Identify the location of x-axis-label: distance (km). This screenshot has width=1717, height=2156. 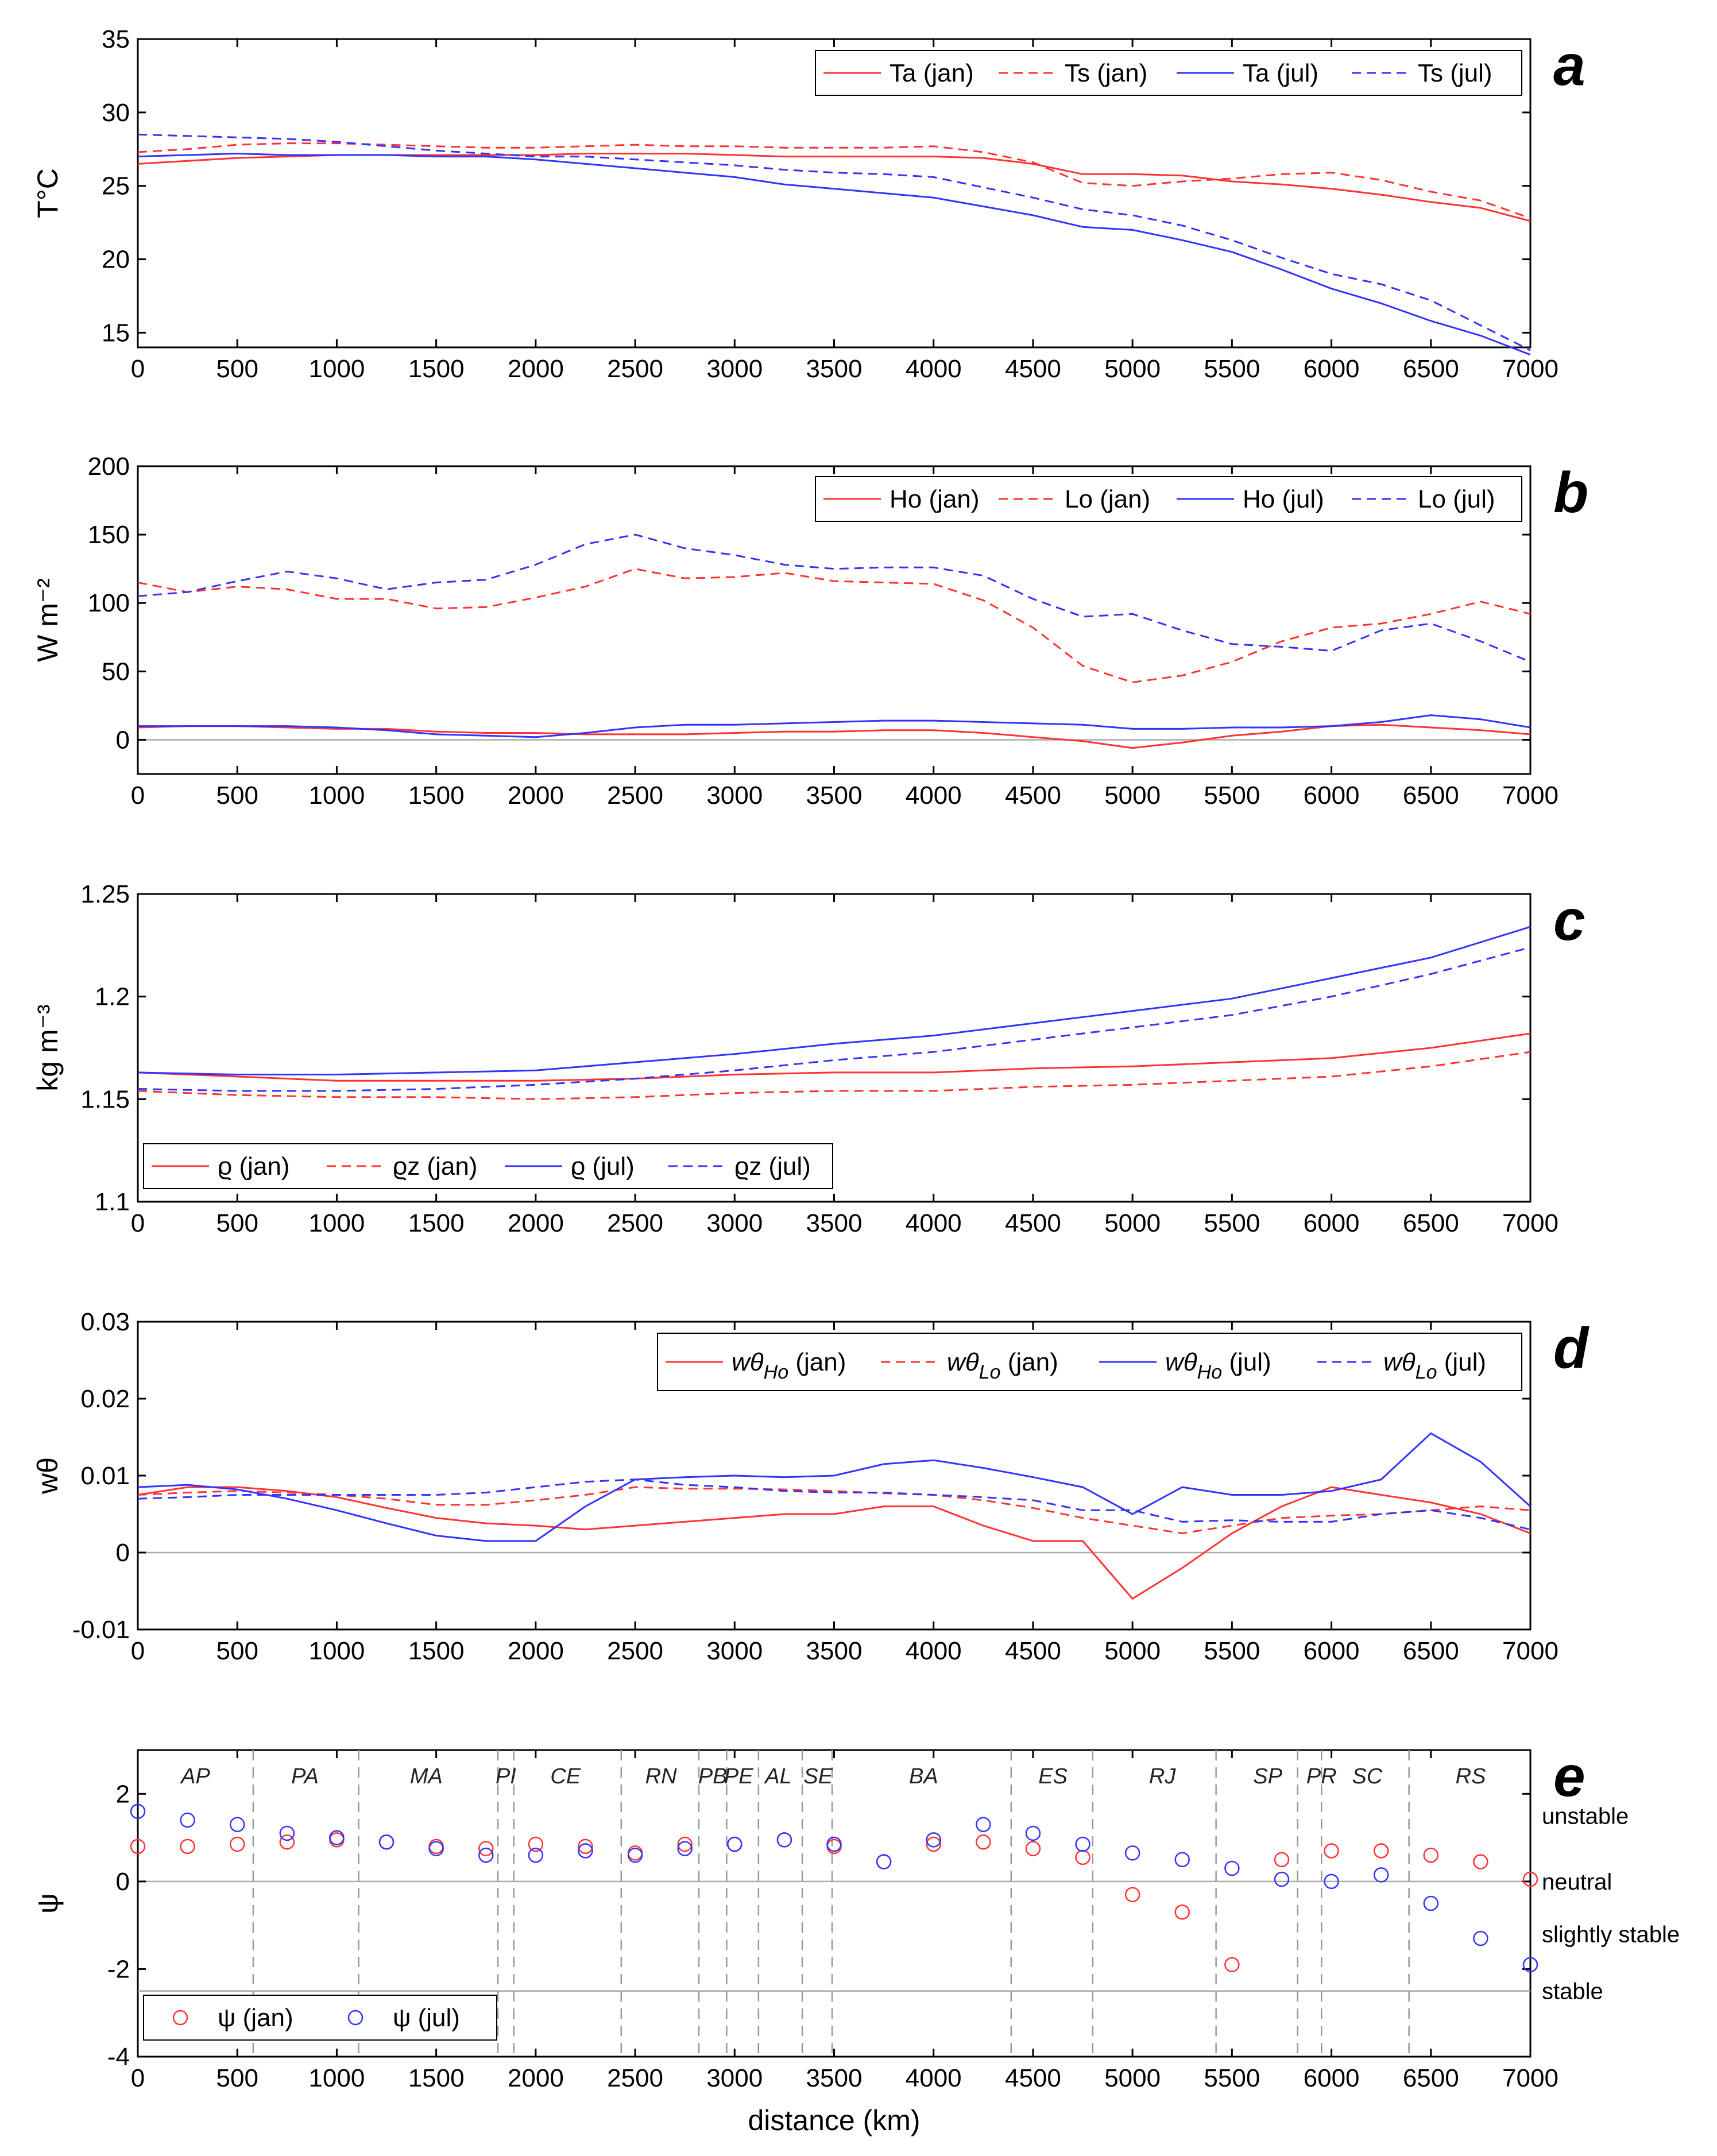
(834, 2120).